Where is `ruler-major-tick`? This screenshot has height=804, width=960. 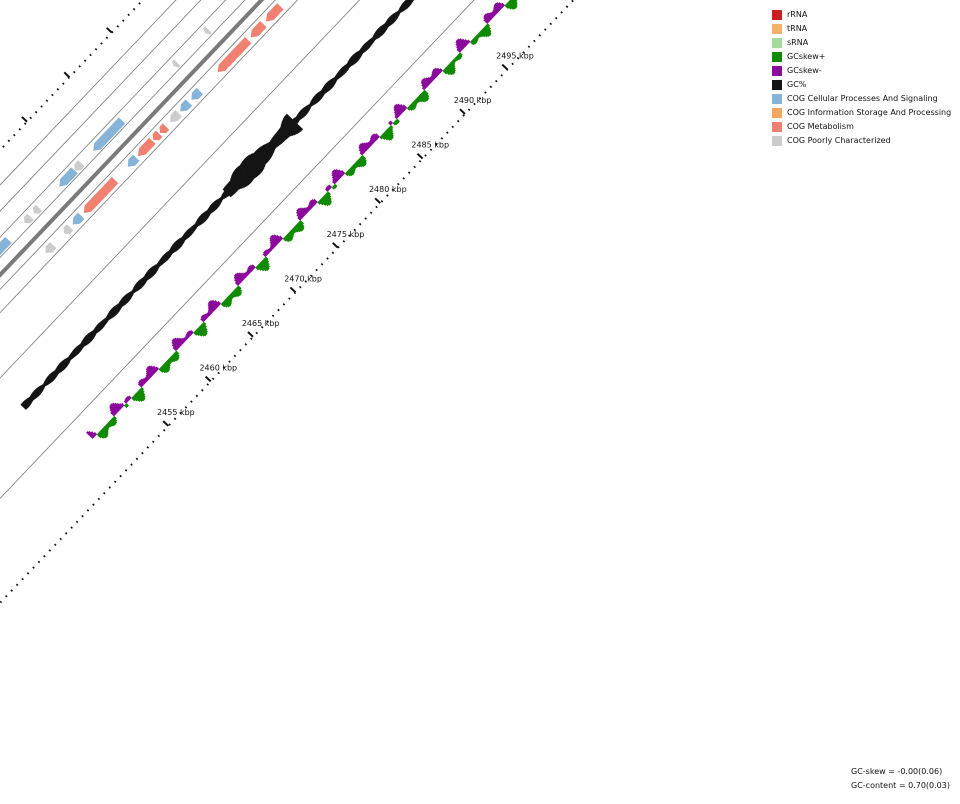
ruler-major-tick is located at coordinates (165, 423).